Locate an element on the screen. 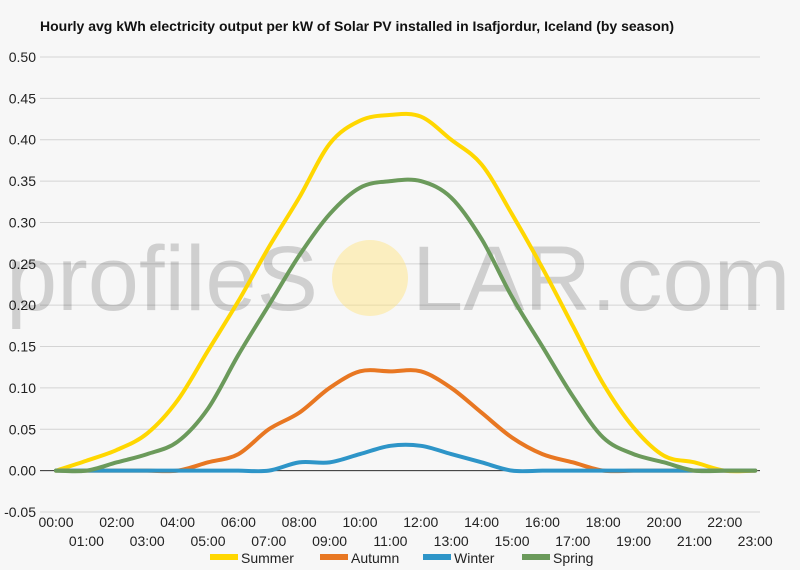  x-tick-label: 18:00 is located at coordinates (603, 522).